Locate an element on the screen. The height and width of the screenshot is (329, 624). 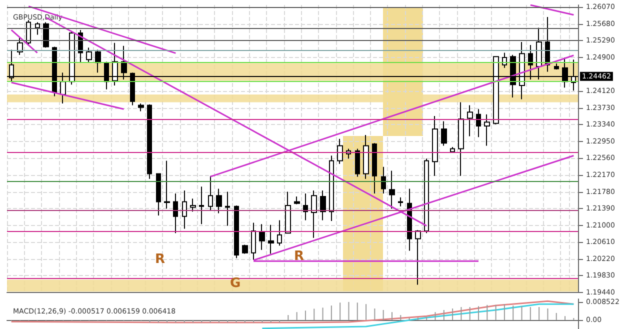
annotation: G is located at coordinates (235, 283).